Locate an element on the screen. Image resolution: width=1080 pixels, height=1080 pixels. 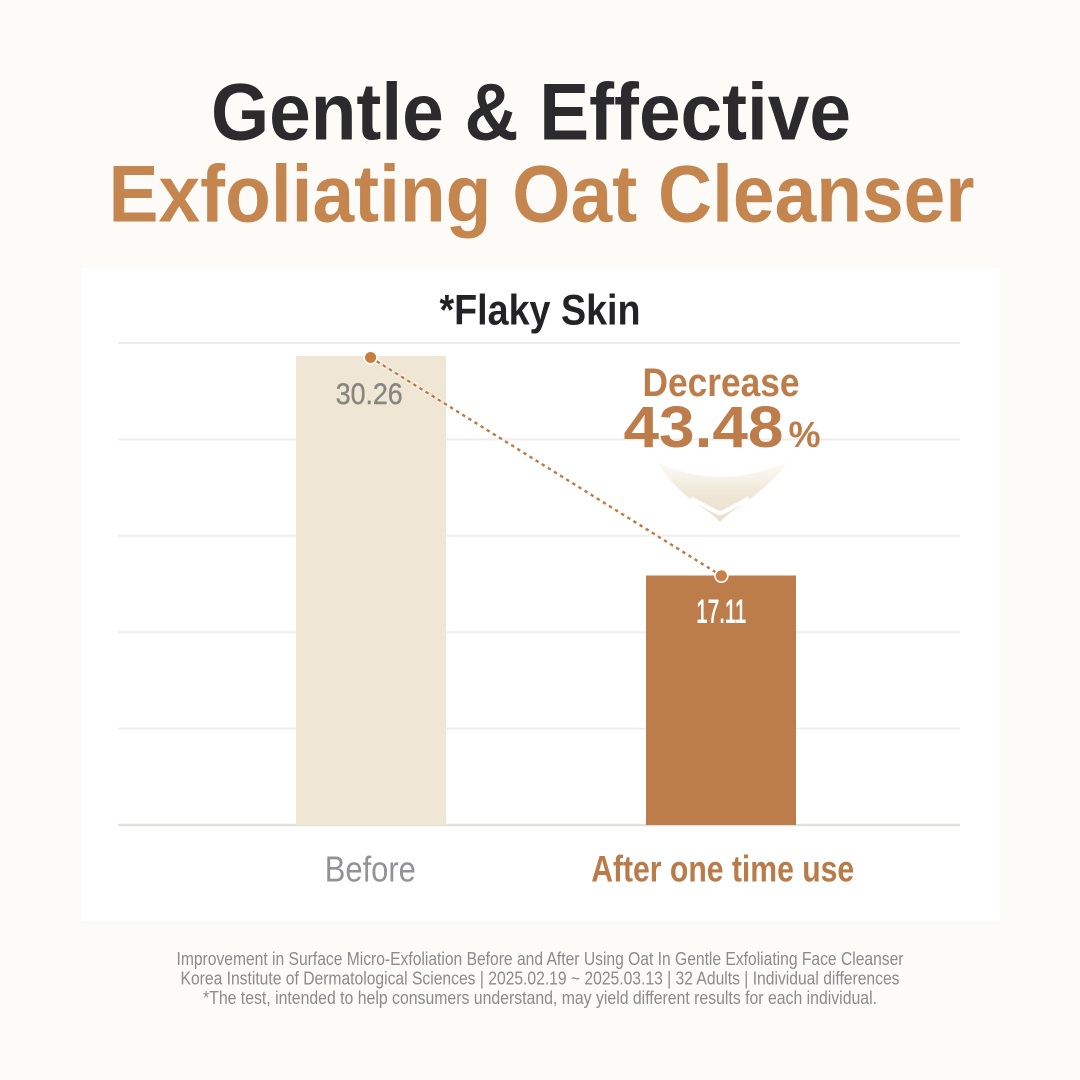
svg-text: Exfoliating Oat Cleanser is located at coordinates (542, 195).